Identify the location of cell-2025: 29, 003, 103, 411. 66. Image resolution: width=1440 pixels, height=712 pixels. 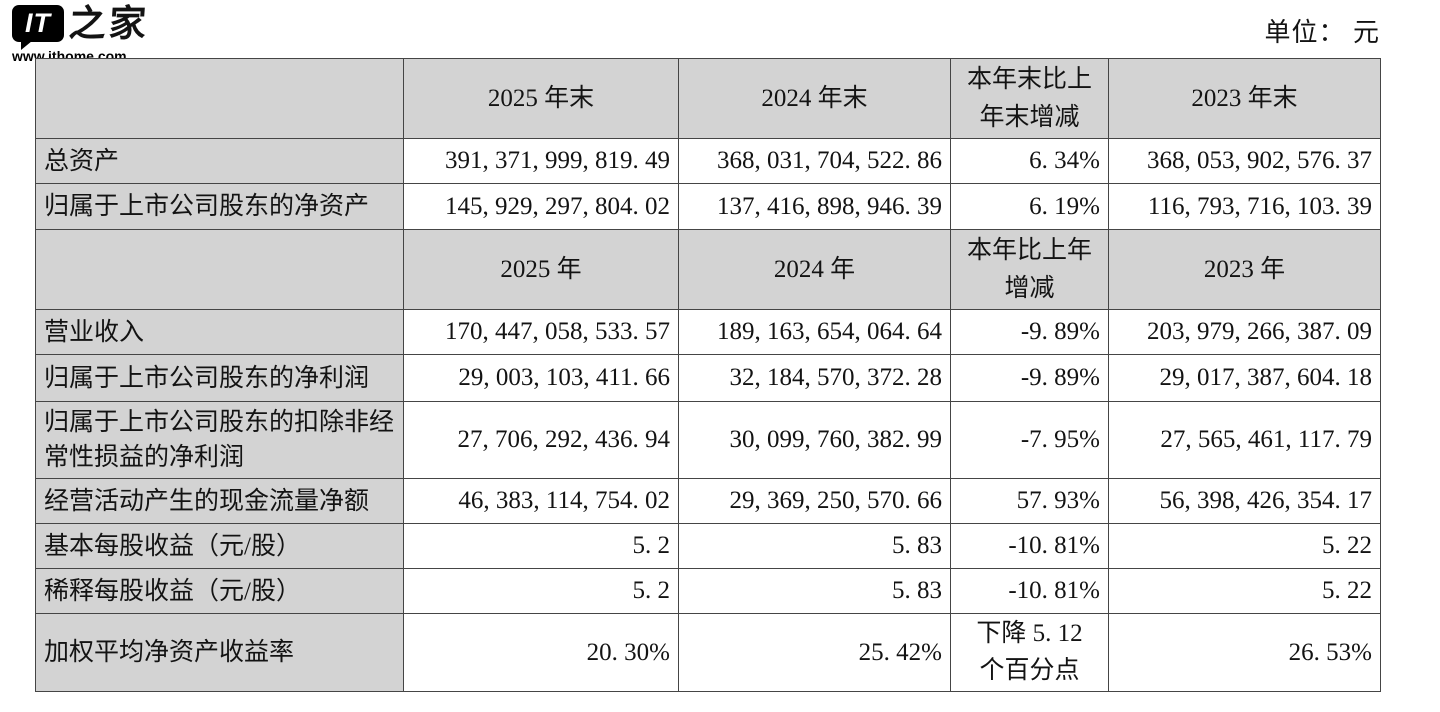
(541, 378).